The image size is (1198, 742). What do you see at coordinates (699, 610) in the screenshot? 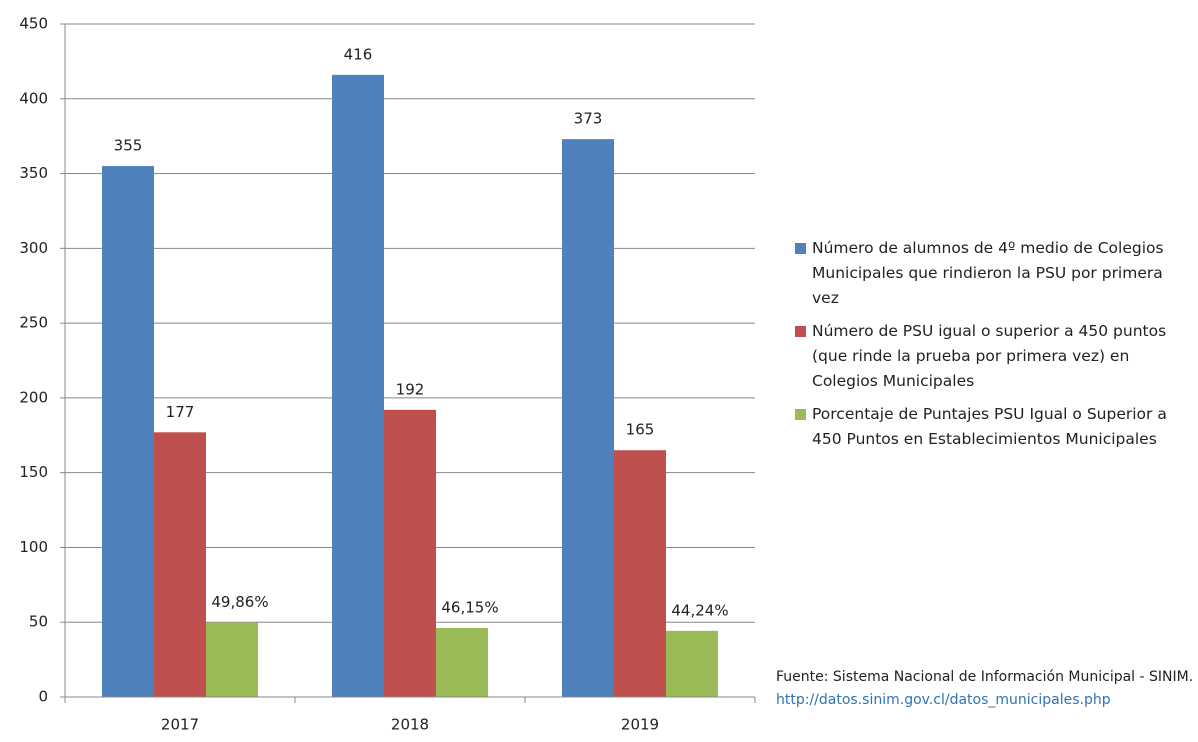
I see `data-label: 44,24%` at bounding box center [699, 610].